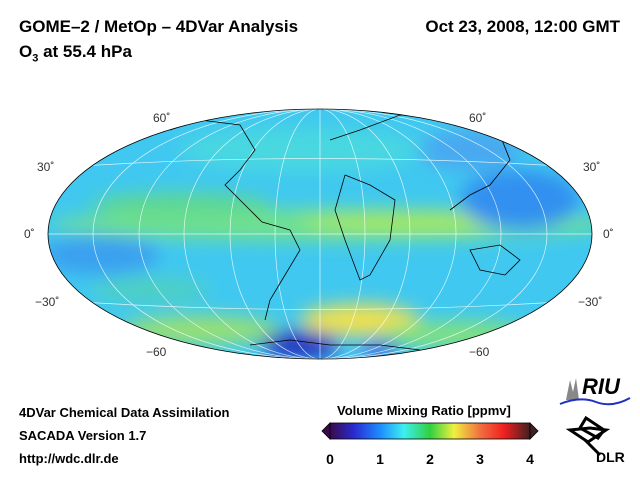 This screenshot has width=640, height=480. What do you see at coordinates (424, 410) in the screenshot?
I see `colorbar-title: Volume Mixing Ratio [ppmv]` at bounding box center [424, 410].